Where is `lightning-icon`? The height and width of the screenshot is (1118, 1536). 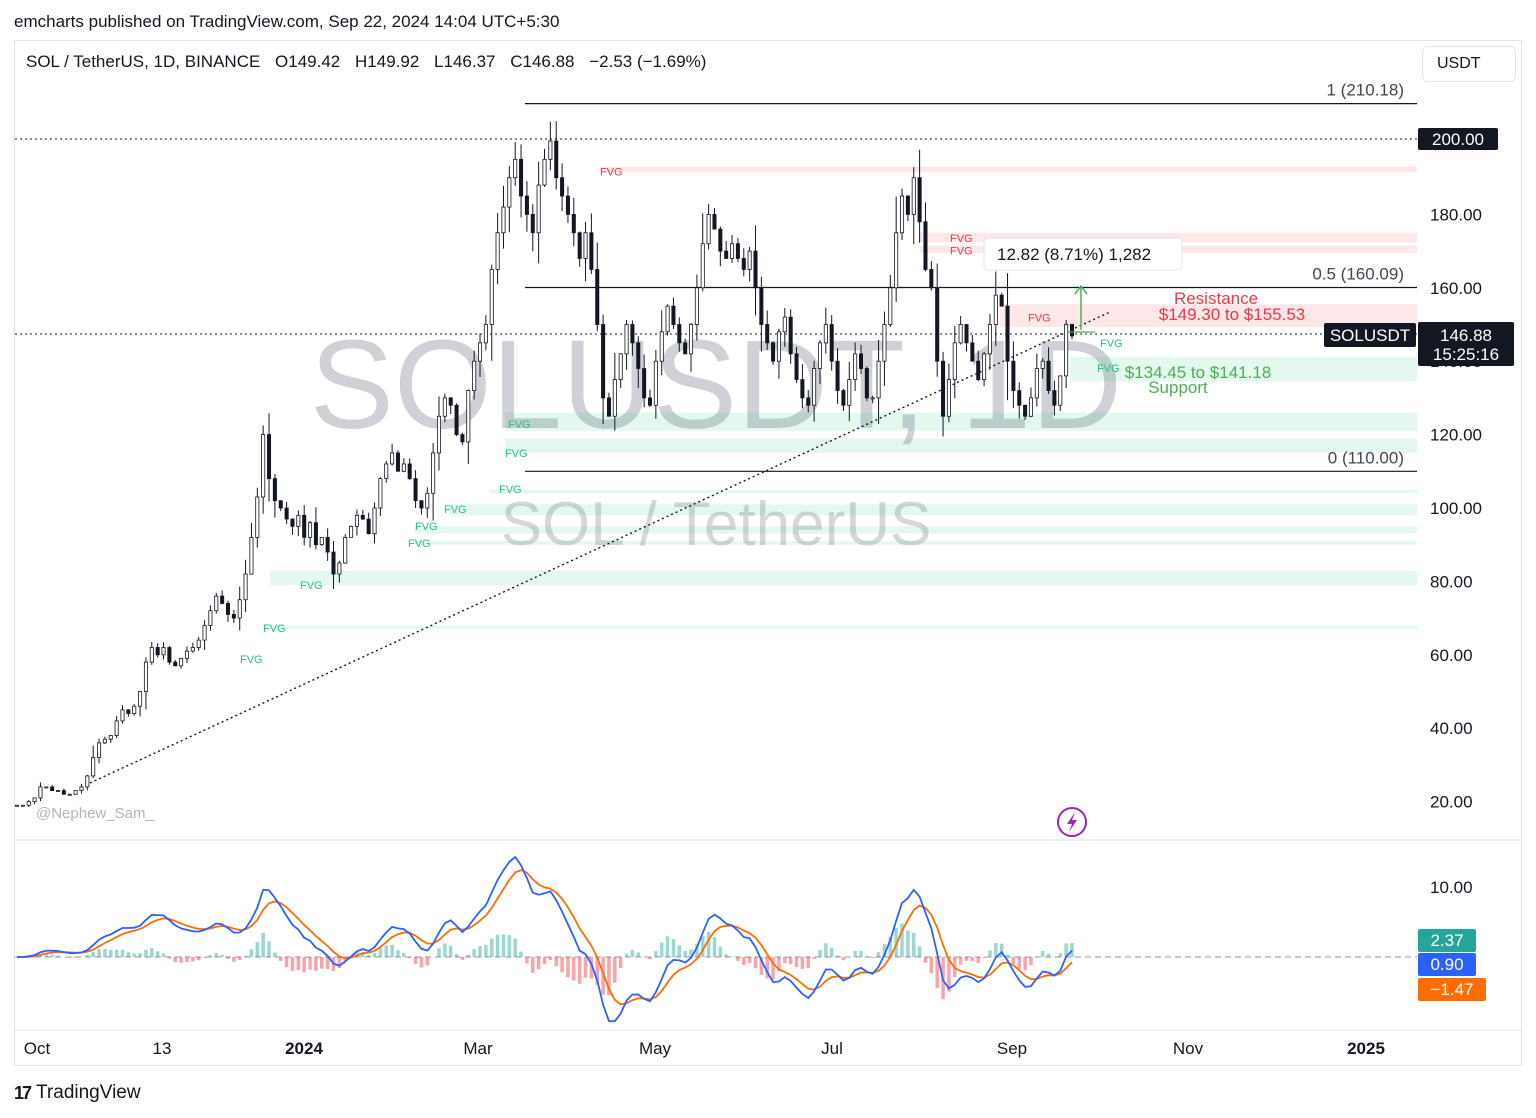
lightning-icon is located at coordinates (1072, 822).